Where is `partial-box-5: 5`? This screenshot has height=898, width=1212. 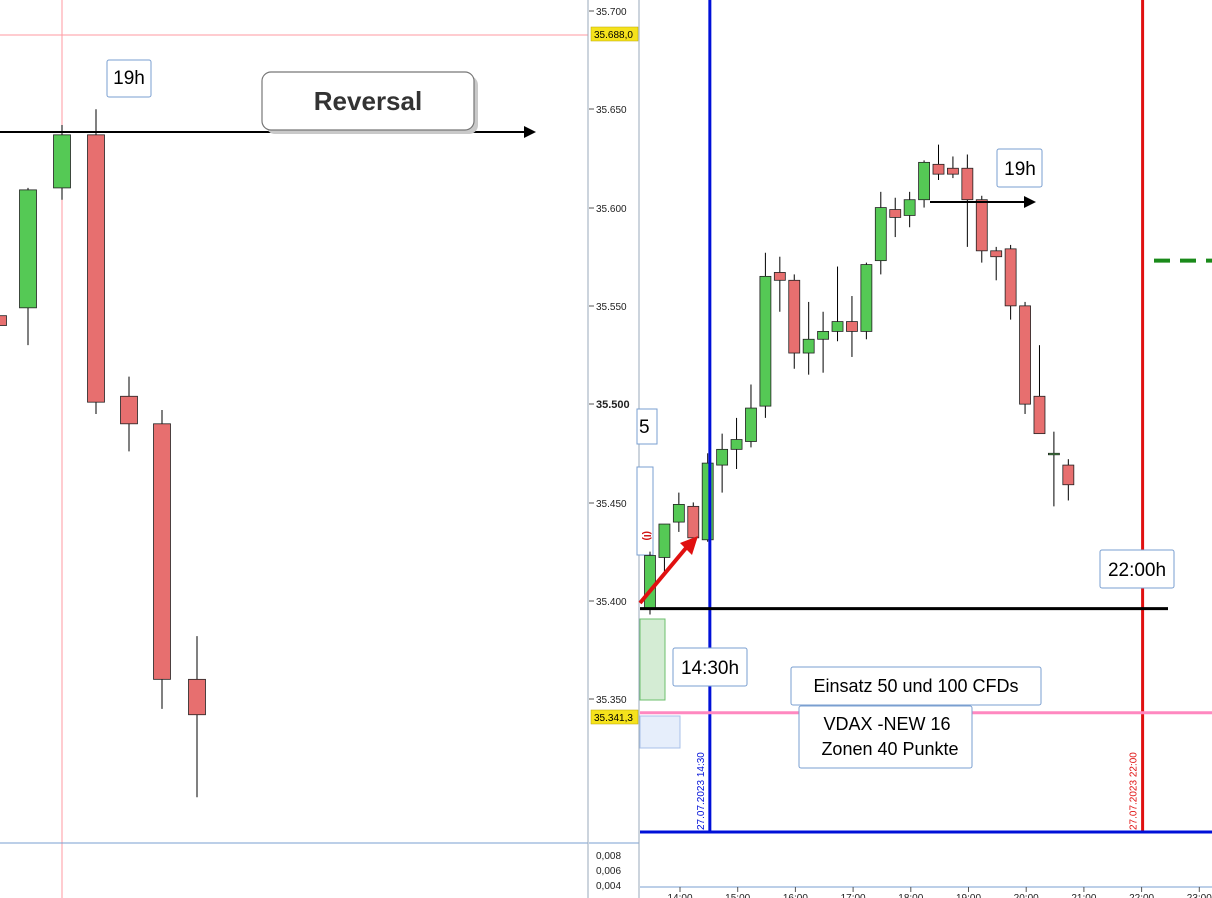 partial-box-5: 5 is located at coordinates (647, 426).